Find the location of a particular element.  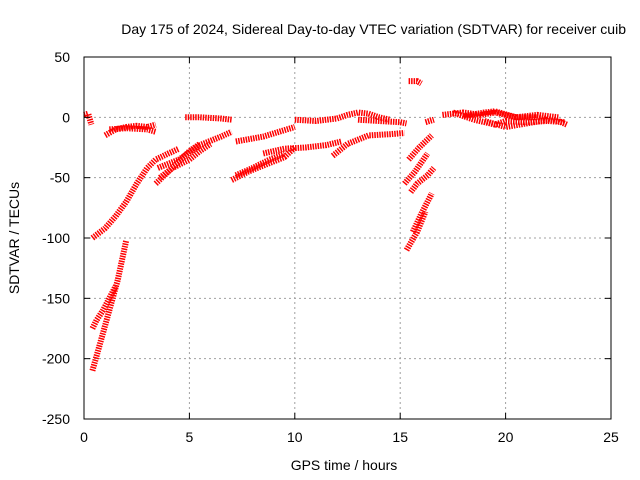

y-tick-label: -100 is located at coordinates (56, 238).